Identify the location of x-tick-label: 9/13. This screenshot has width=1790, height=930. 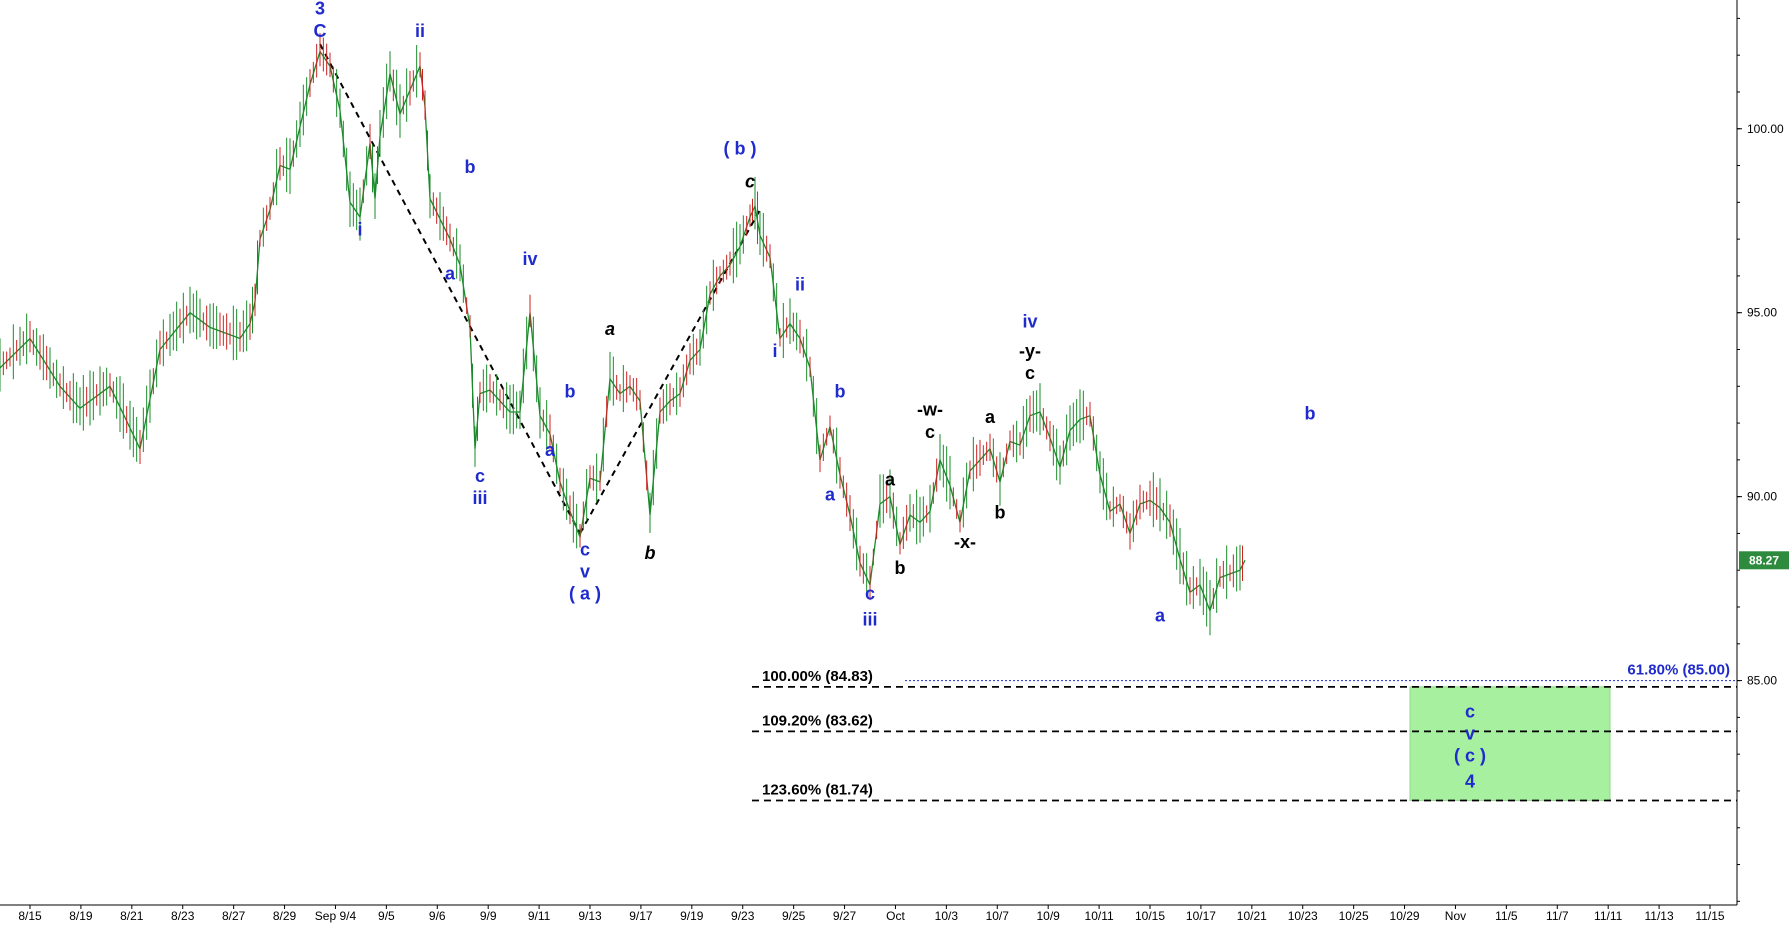
(590, 916).